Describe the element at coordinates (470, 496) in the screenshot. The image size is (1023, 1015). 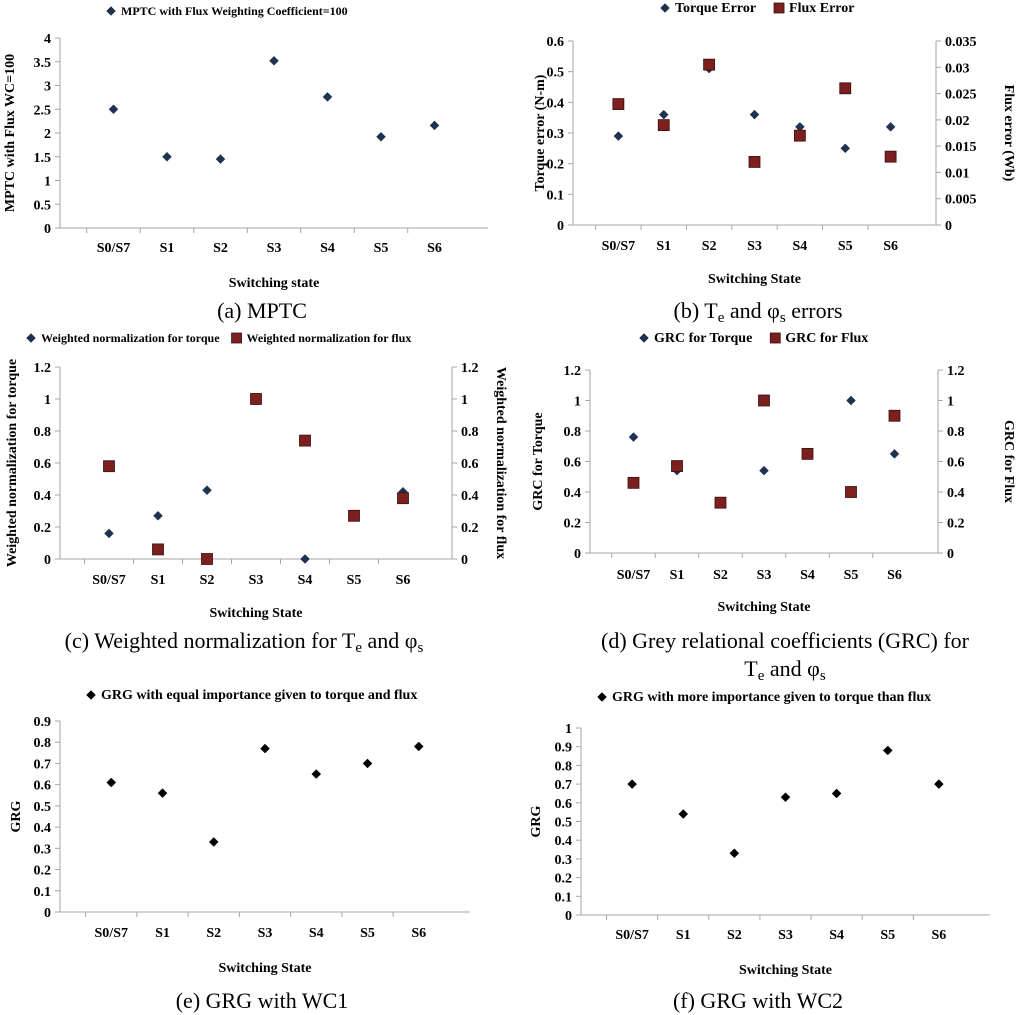
I see `y2-tick-label: 0.4` at that location.